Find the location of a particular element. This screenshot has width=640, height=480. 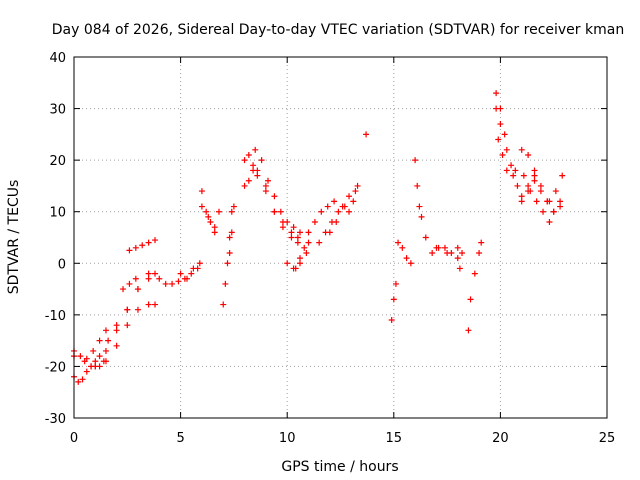

series-track-w is located at coordinates (342, 212).